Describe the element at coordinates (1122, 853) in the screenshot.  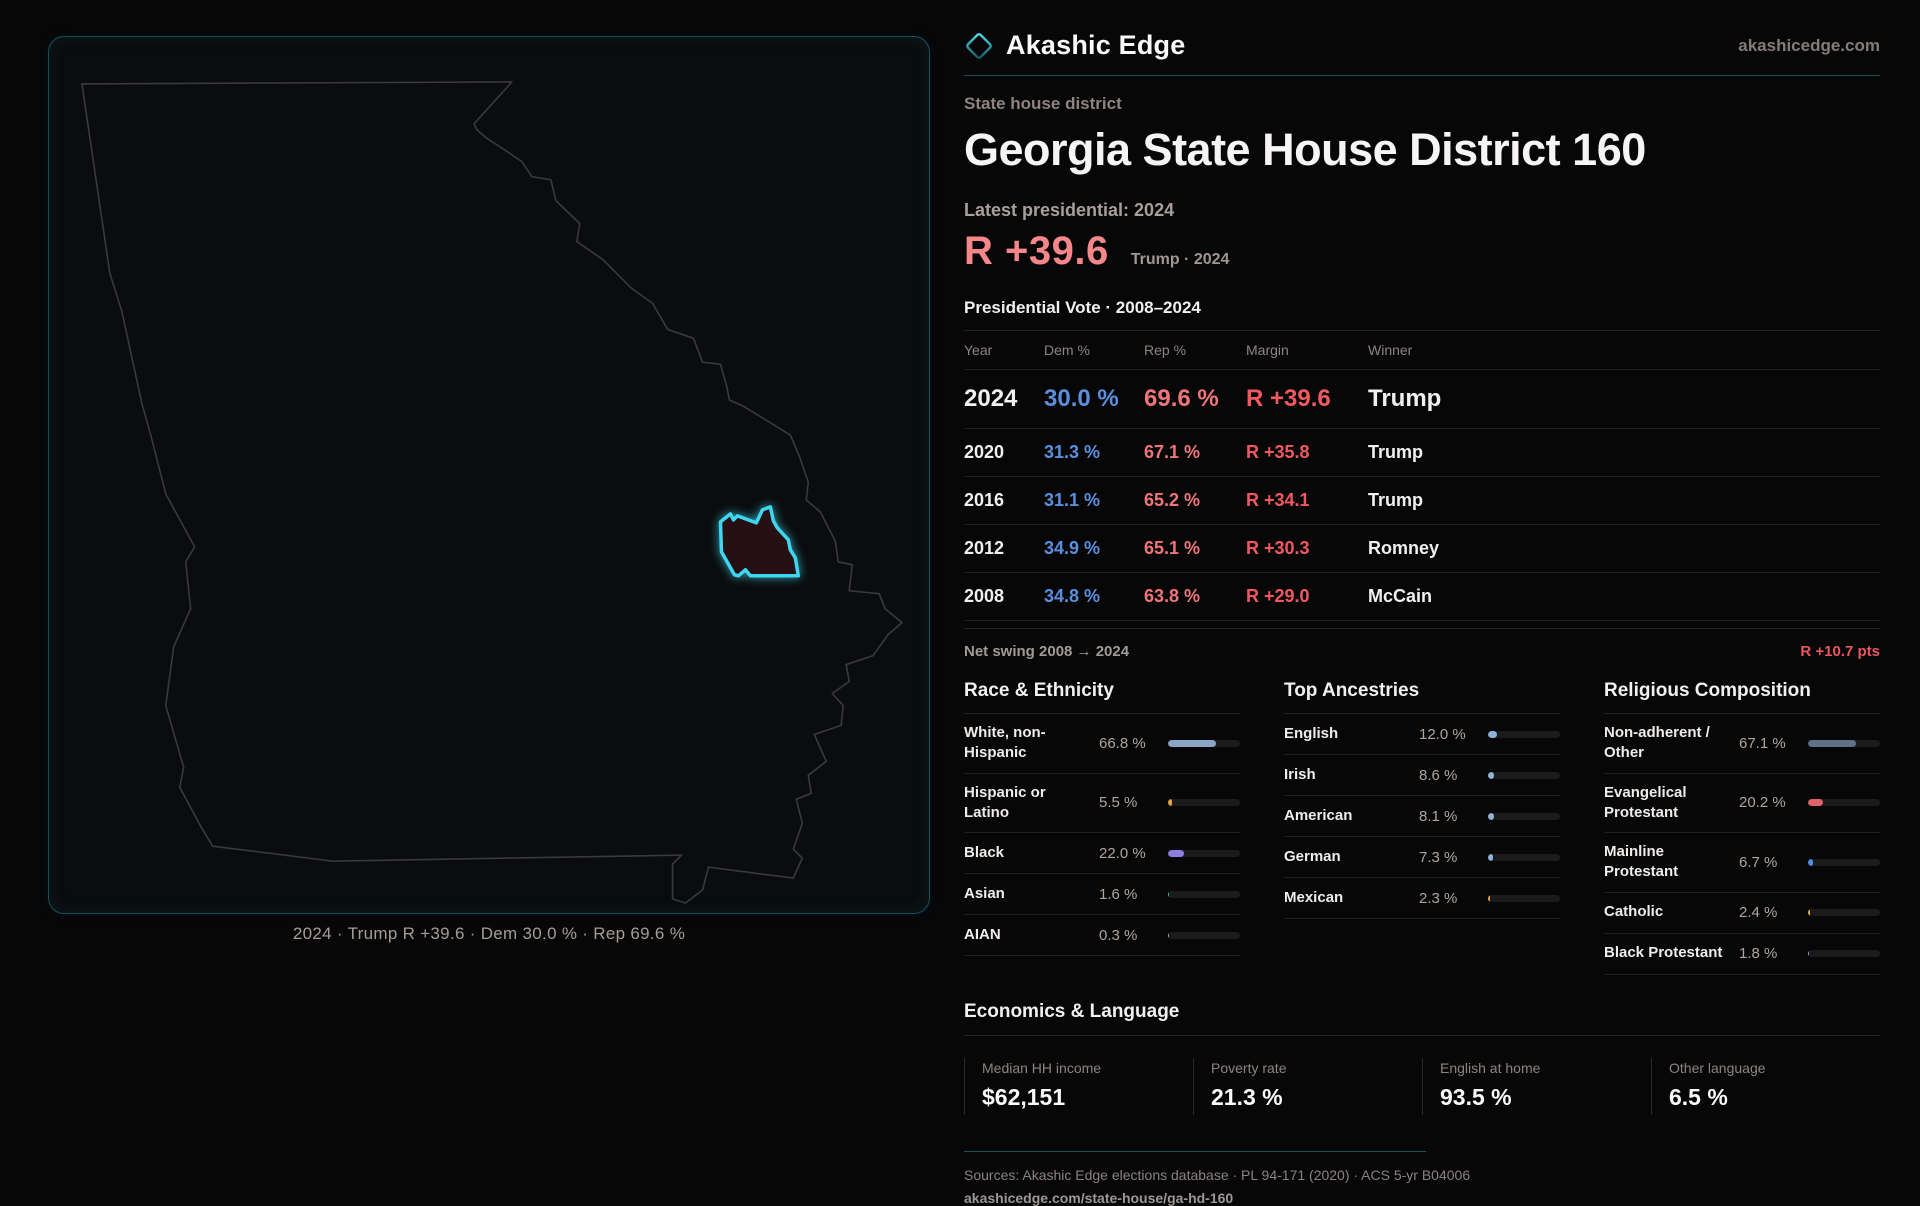
I see `demo-value: 22.0 %` at that location.